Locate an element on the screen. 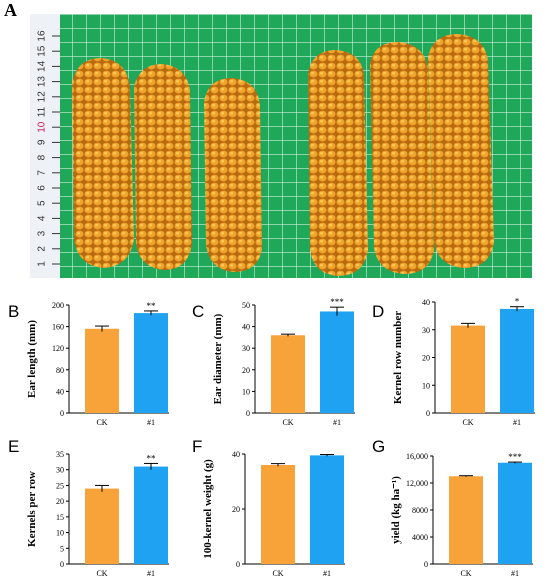 This screenshot has width=550, height=581. y-tick-label: 35 is located at coordinates (60, 454).